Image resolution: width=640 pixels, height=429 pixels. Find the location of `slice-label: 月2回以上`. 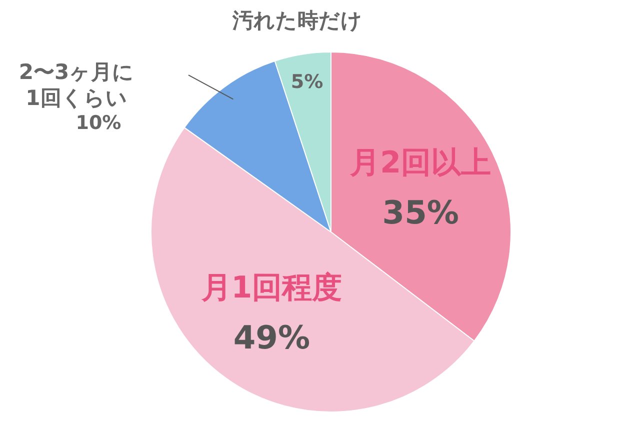

slice-label: 月2回以上 is located at coordinates (420, 163).